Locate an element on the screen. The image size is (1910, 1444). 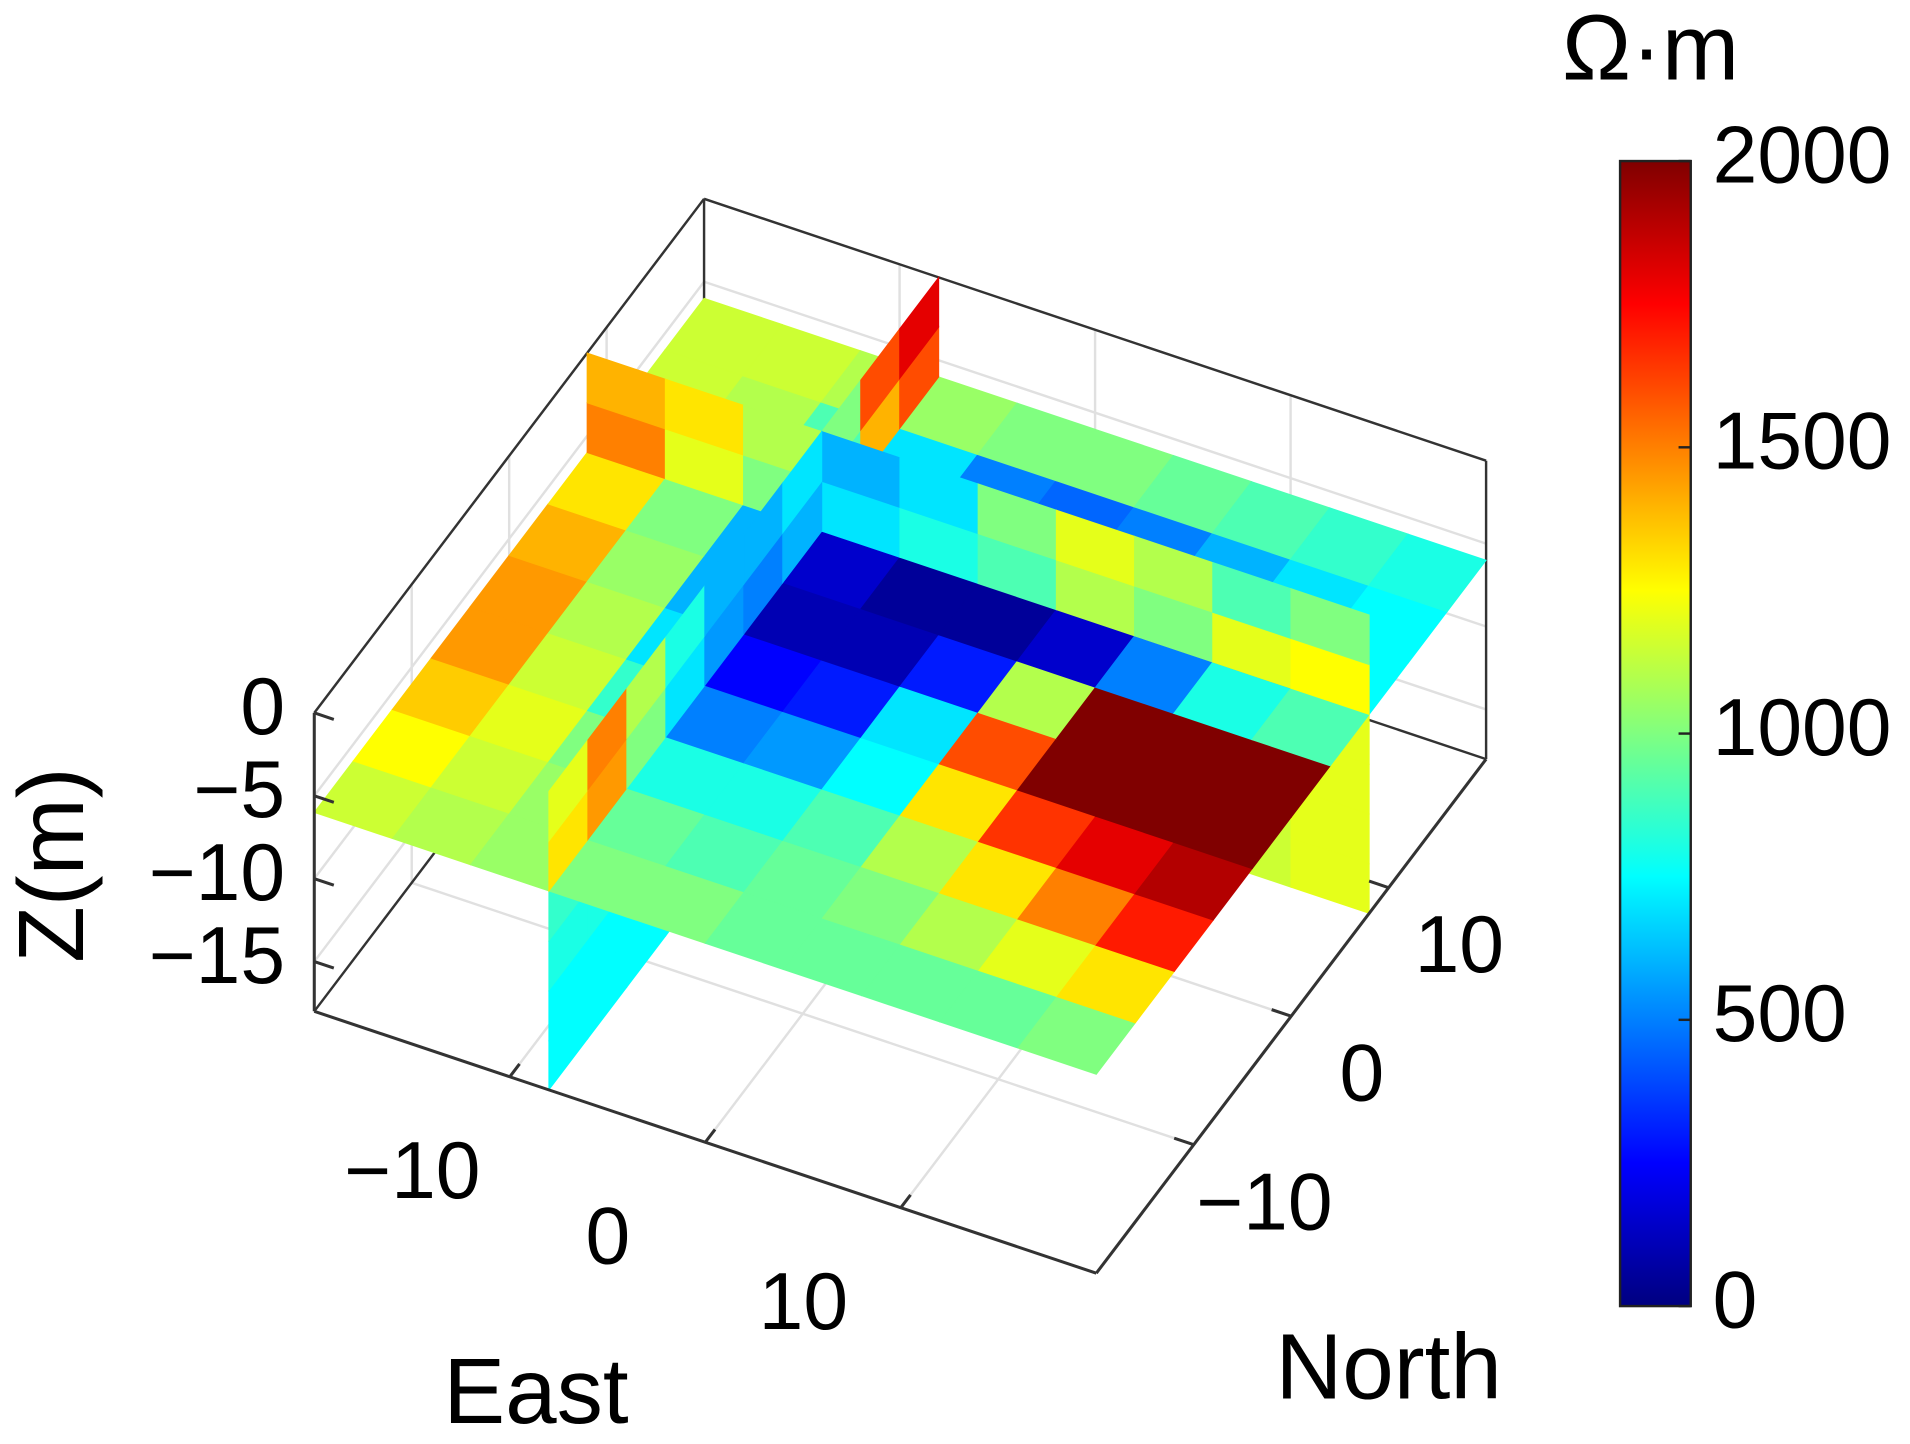
x-tick-label: 10 is located at coordinates (803, 1302).